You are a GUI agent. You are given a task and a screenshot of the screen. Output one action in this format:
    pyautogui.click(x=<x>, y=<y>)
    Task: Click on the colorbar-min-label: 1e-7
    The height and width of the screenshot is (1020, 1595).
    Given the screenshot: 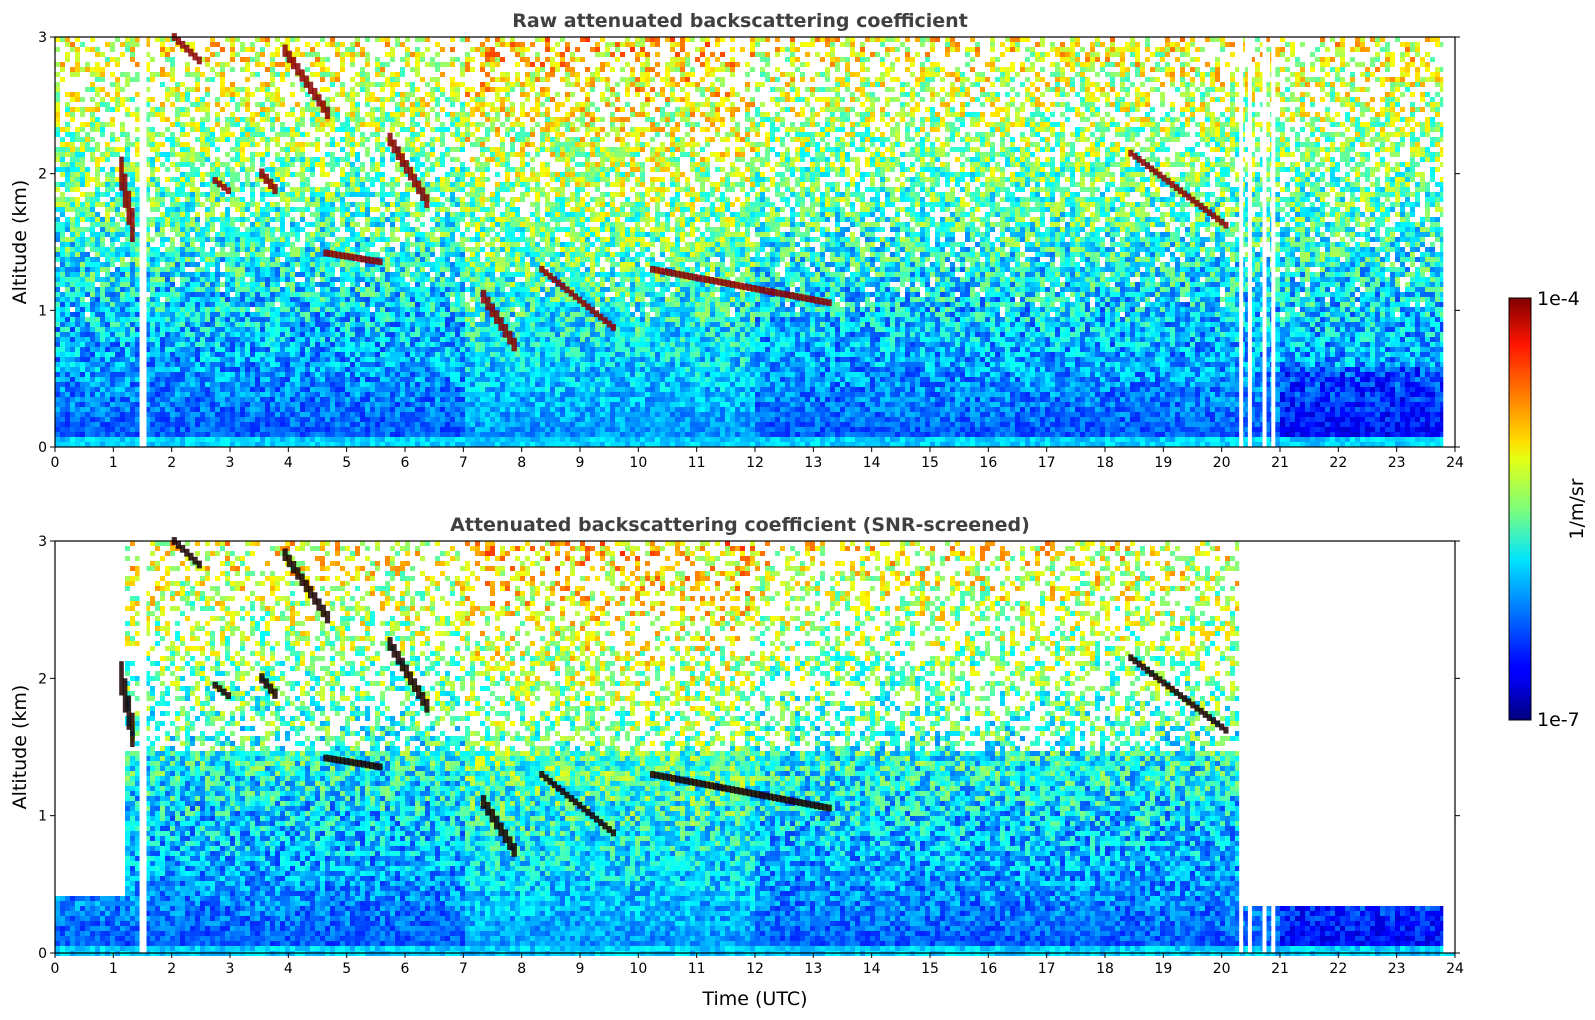 What is the action you would take?
    pyautogui.click(x=1558, y=720)
    